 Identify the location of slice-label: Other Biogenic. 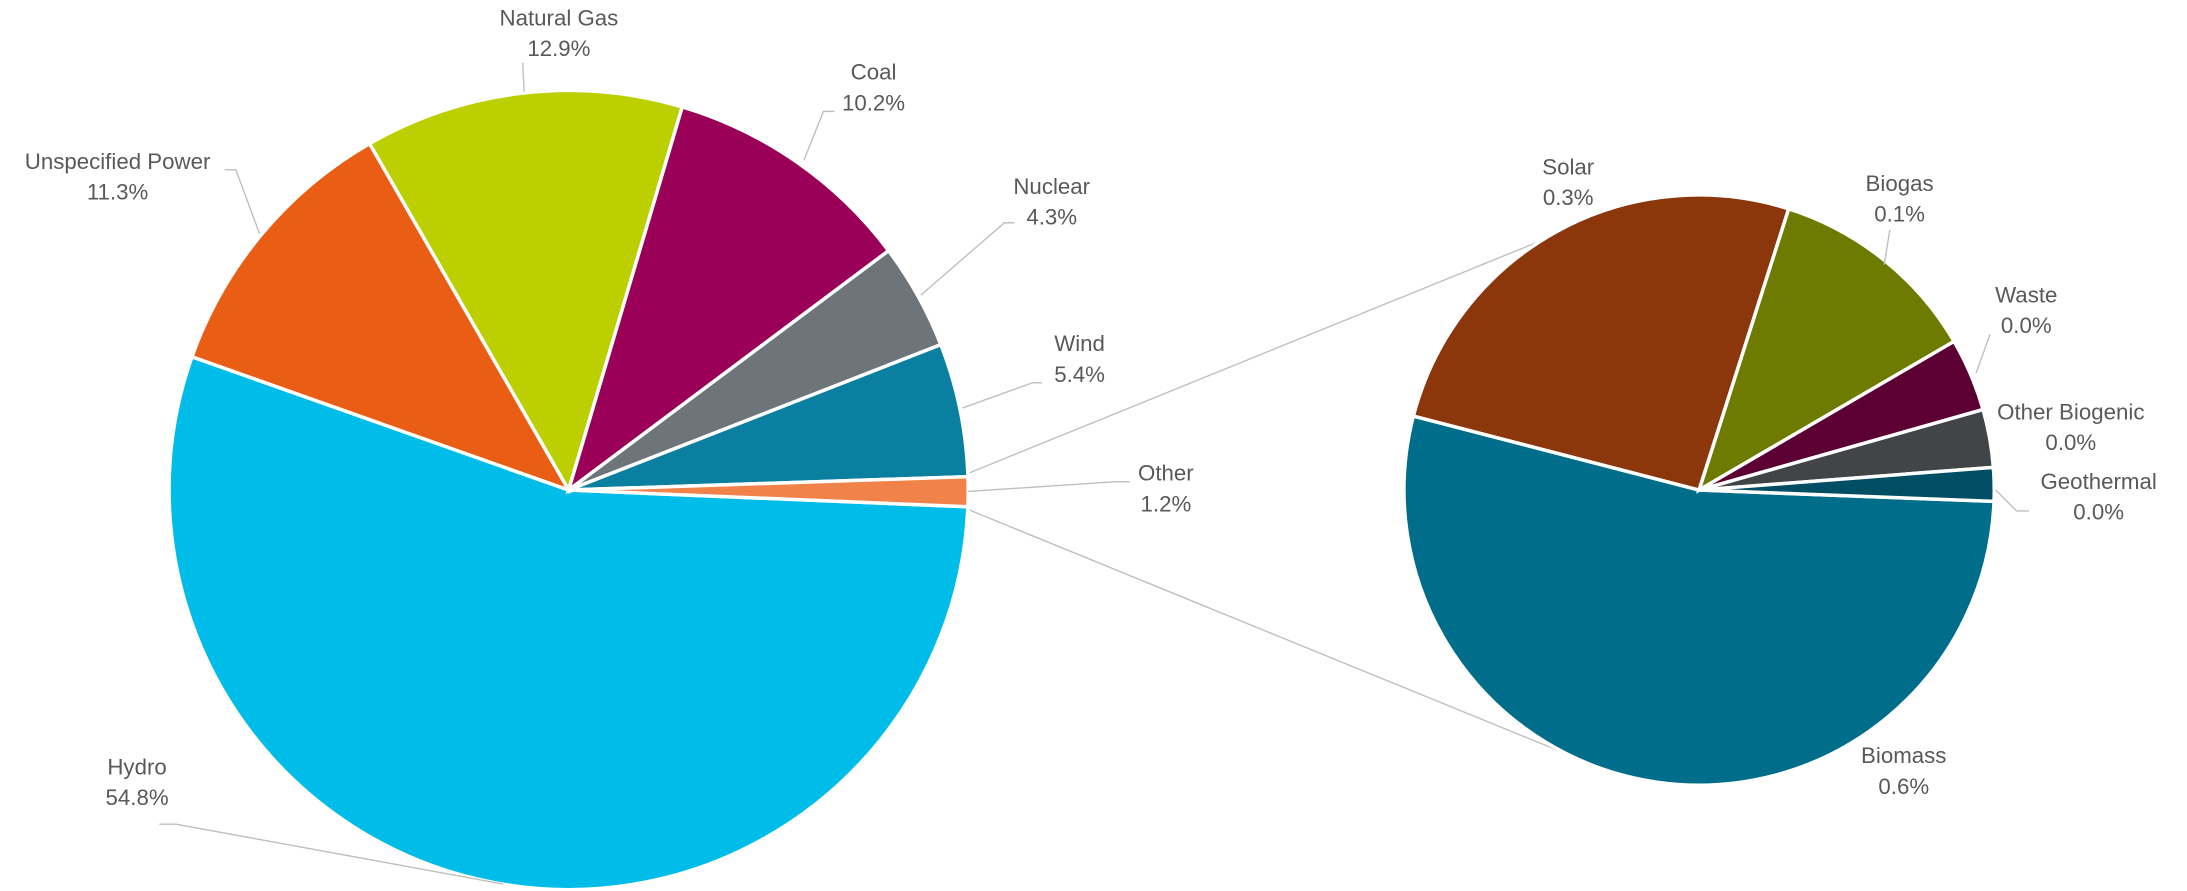
(2070, 411).